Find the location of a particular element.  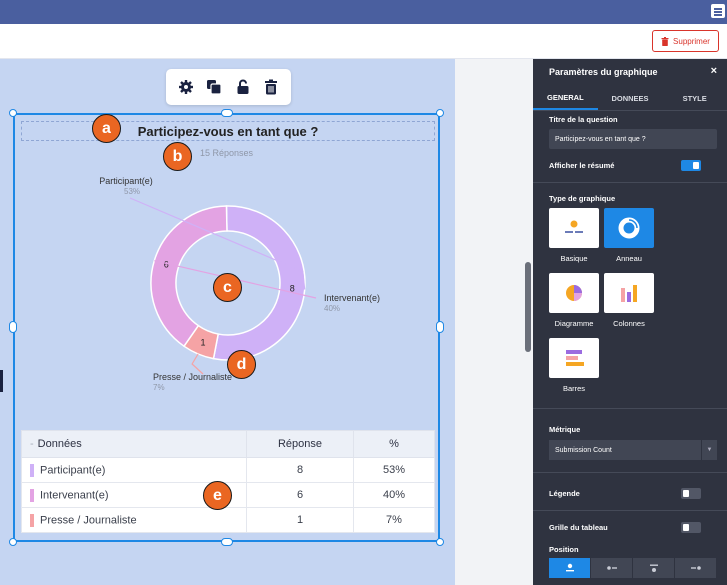

column-header-response: Réponse is located at coordinates (300, 444).